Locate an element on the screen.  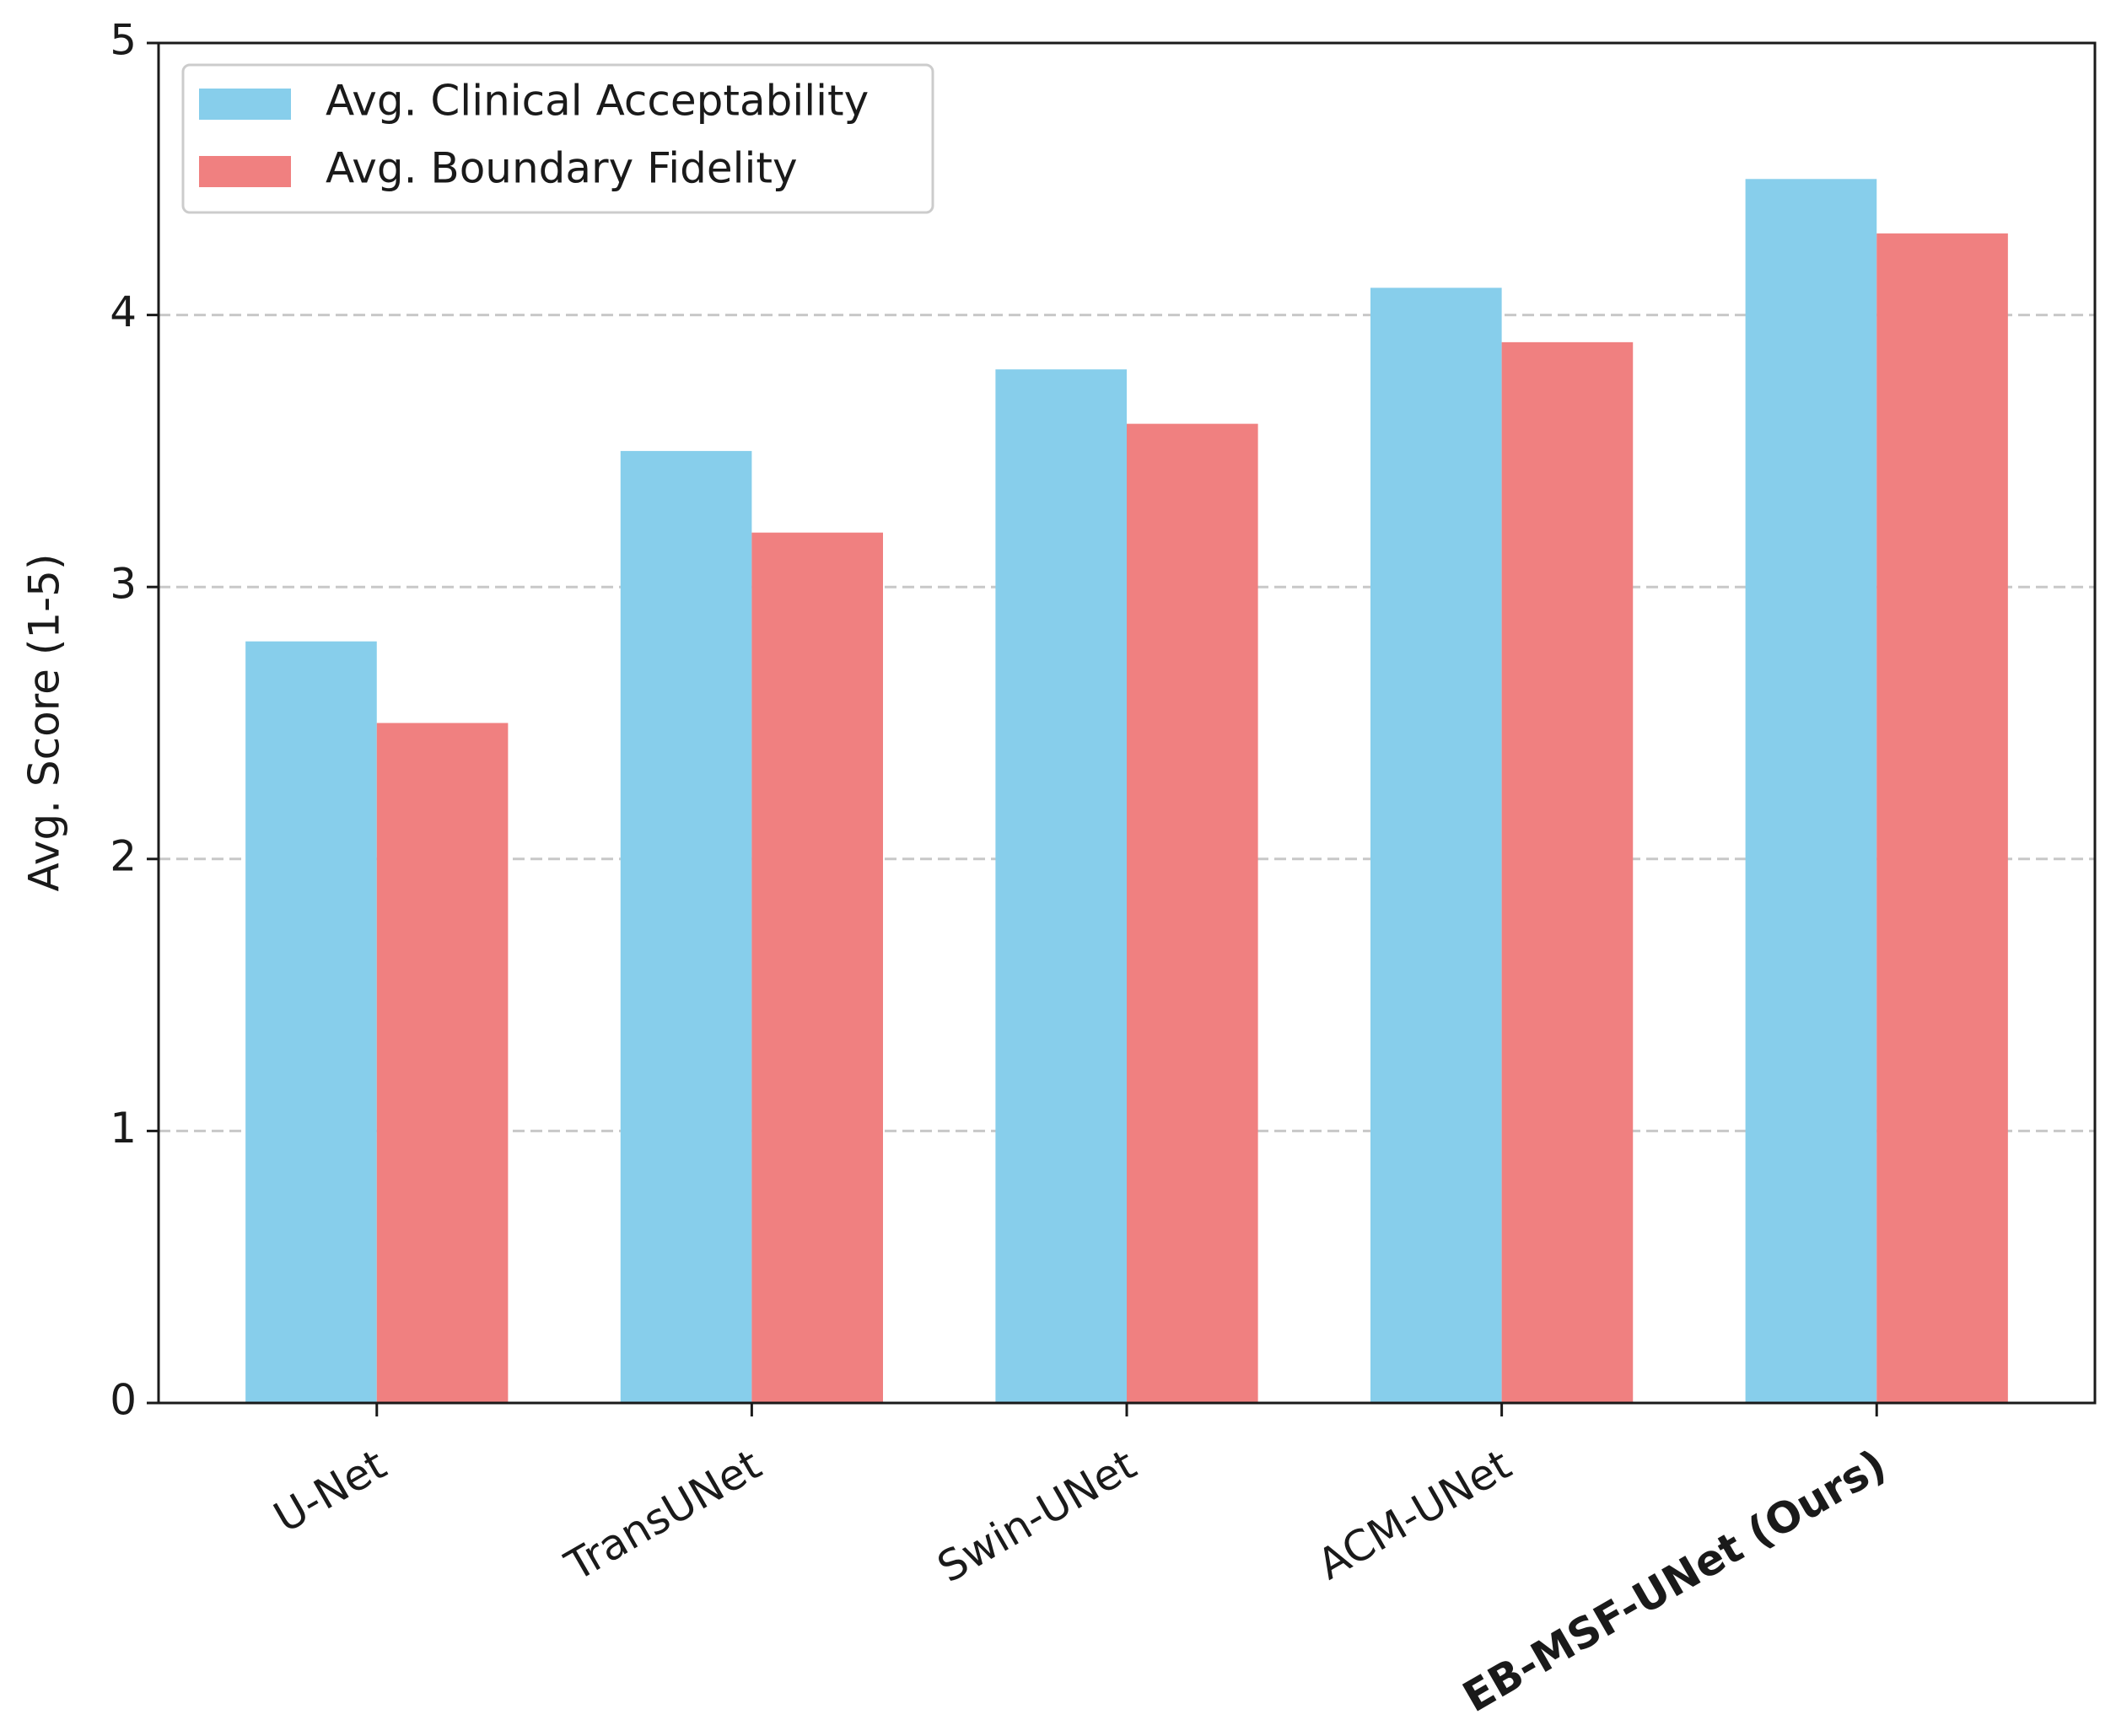
y-tick-label: 0 is located at coordinates (123, 1400).